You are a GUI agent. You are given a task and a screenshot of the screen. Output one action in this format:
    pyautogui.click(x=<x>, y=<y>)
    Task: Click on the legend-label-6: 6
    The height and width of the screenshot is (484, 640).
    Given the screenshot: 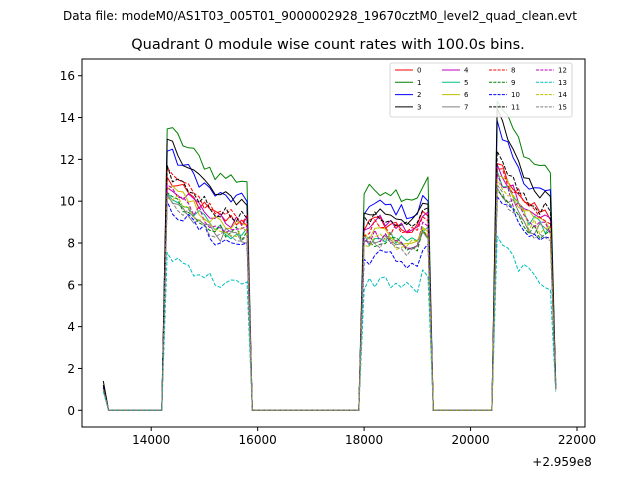 What is the action you would take?
    pyautogui.click(x=466, y=95)
    